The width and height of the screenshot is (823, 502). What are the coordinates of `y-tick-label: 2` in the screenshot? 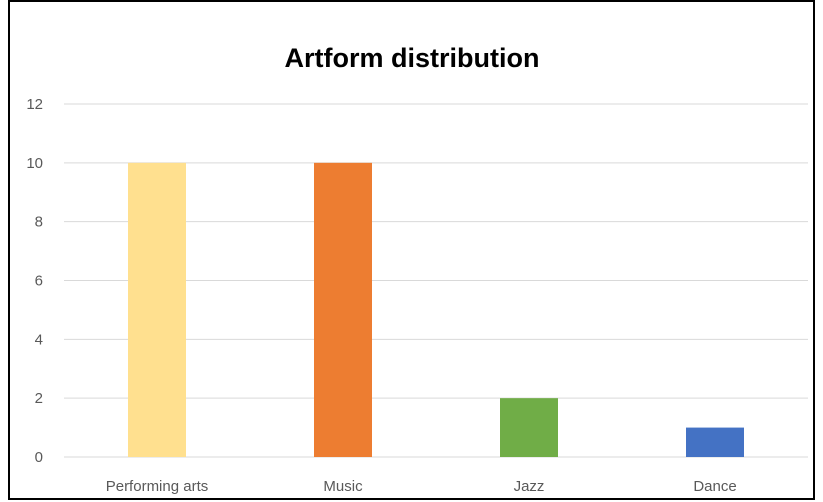 It's located at (39, 398).